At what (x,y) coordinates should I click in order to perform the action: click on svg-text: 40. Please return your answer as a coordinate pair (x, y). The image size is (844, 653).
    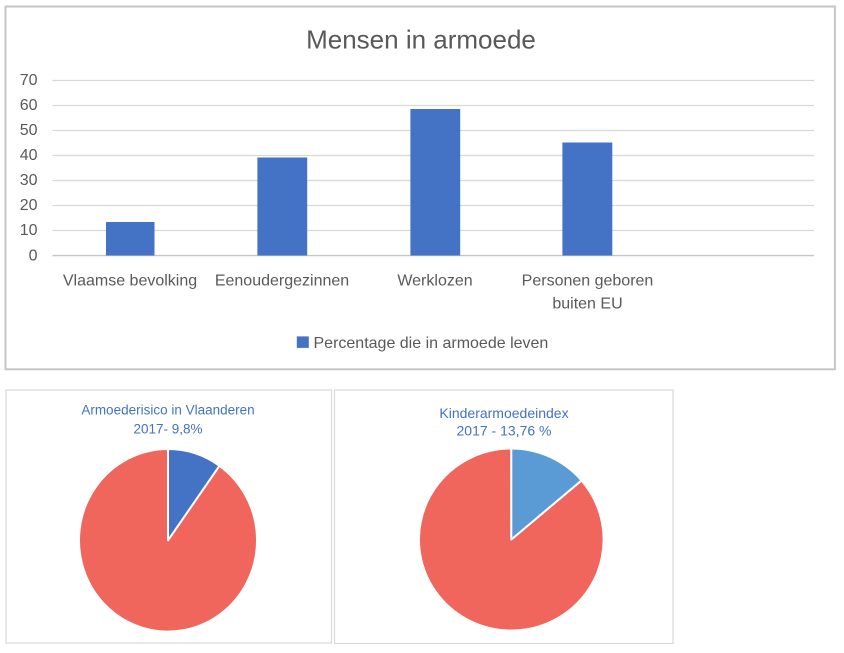
    Looking at the image, I should click on (29, 155).